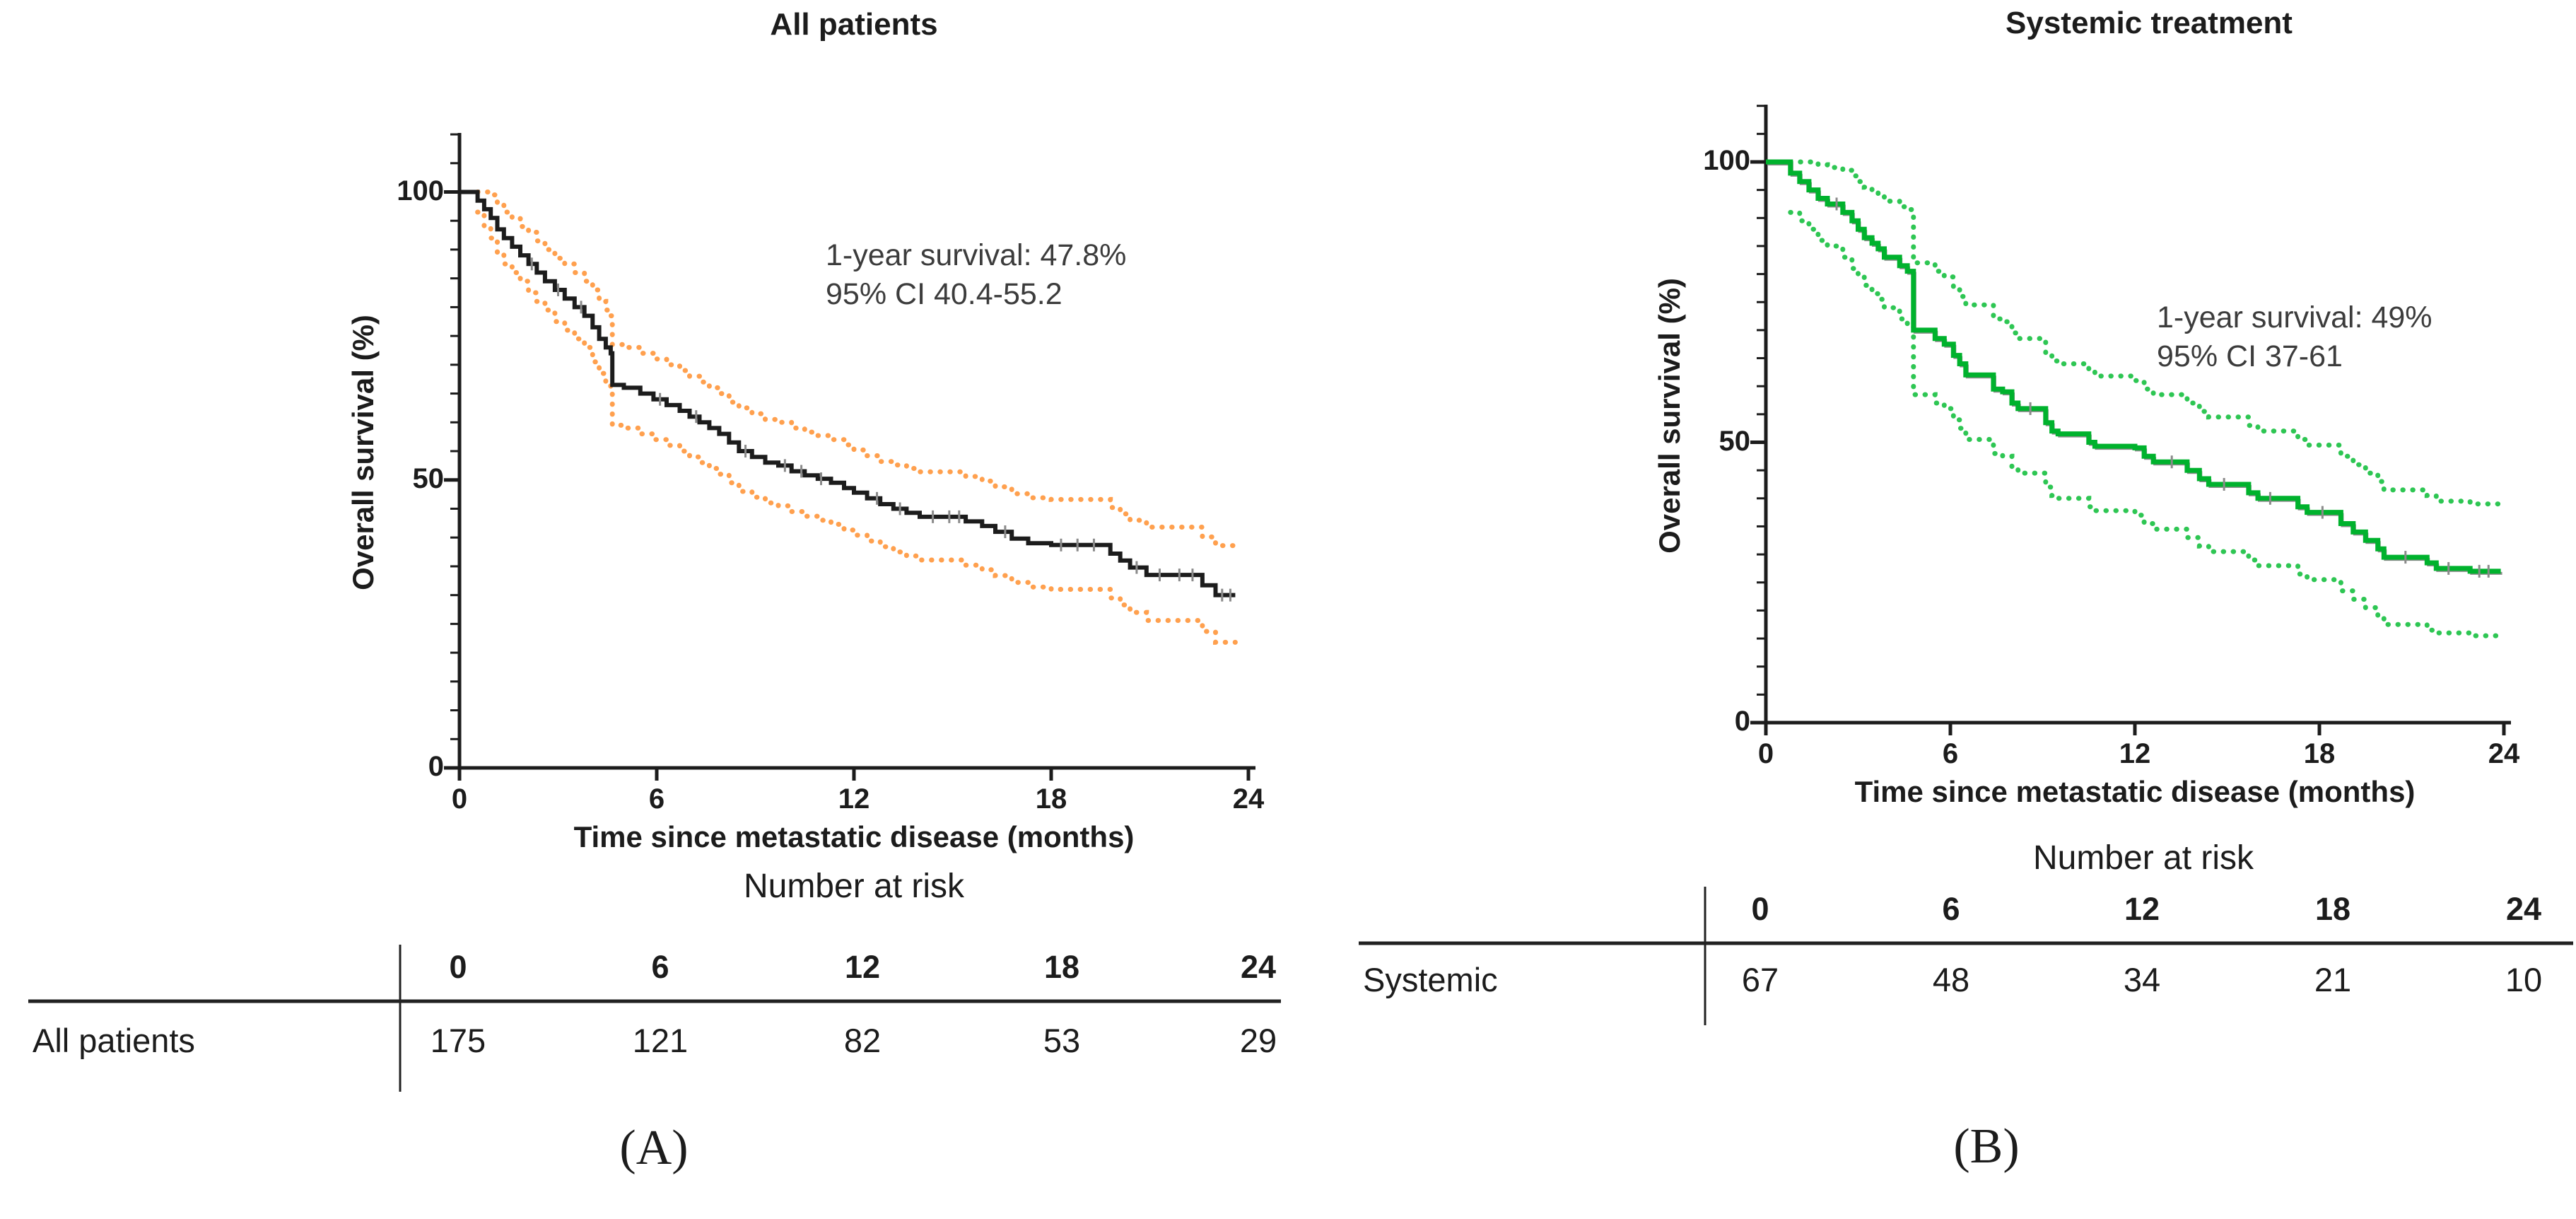  Describe the element at coordinates (1248, 799) in the screenshot. I see `panel-a-xtick-24: 24` at that location.